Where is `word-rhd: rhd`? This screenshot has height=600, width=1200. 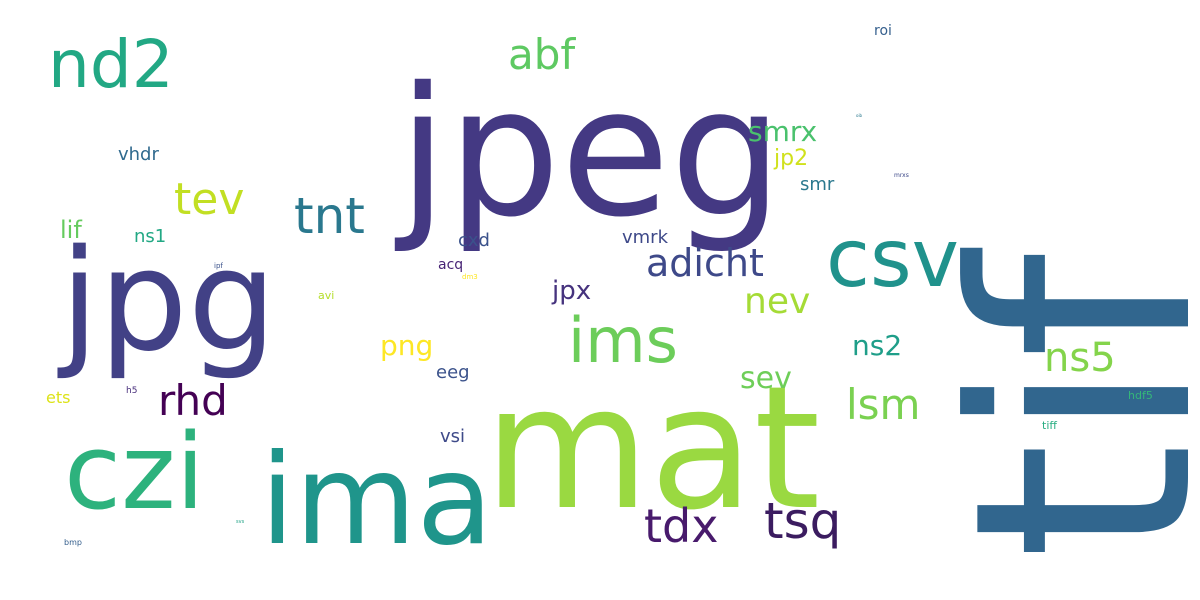 word-rhd: rhd is located at coordinates (193, 400).